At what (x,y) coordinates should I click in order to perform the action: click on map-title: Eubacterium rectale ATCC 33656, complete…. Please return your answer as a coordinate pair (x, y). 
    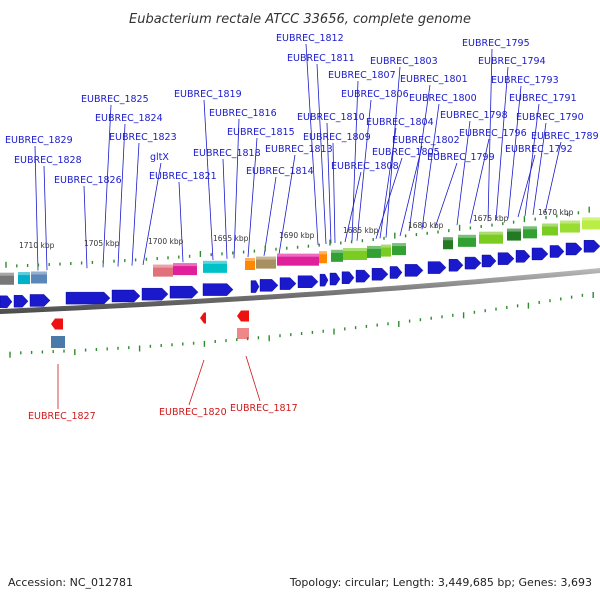
    Looking at the image, I should click on (300, 19).